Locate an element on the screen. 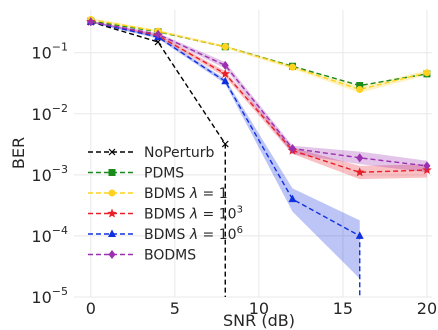 This screenshot has height=330, width=438. legend-label: BDMS λ = 106 is located at coordinates (193, 234).